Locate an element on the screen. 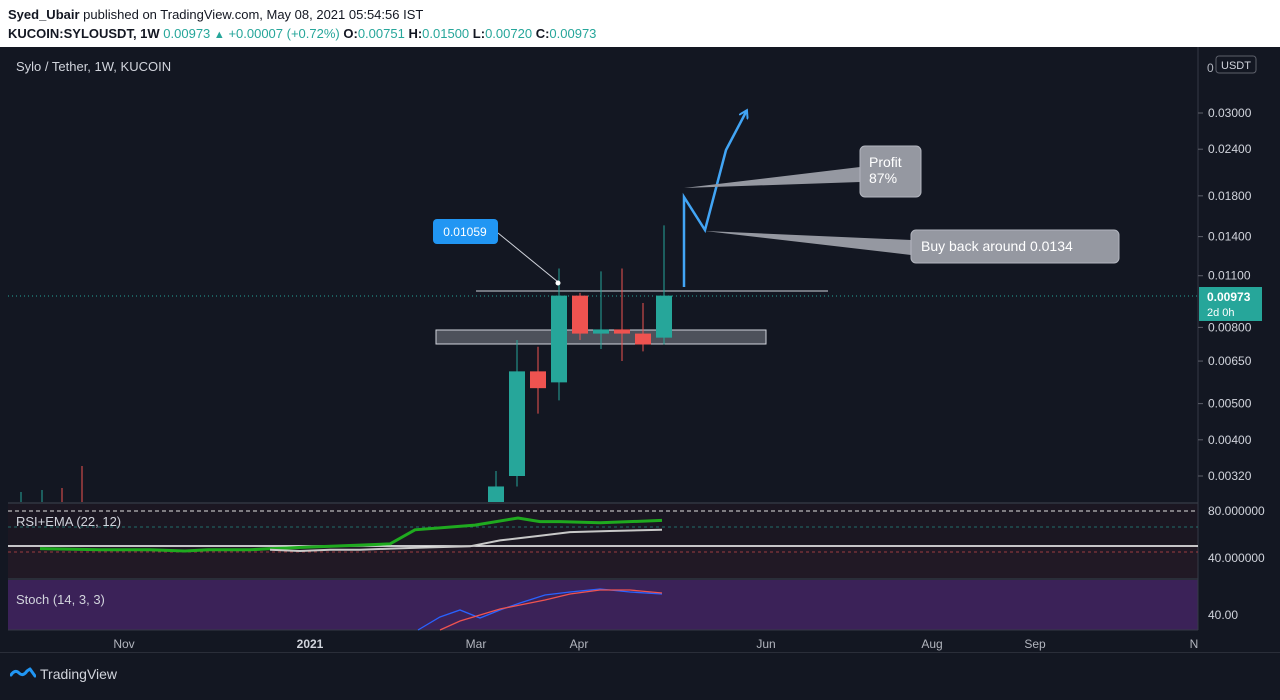 Image resolution: width=1280 pixels, height=700 pixels. callout-box is located at coordinates (465, 231).